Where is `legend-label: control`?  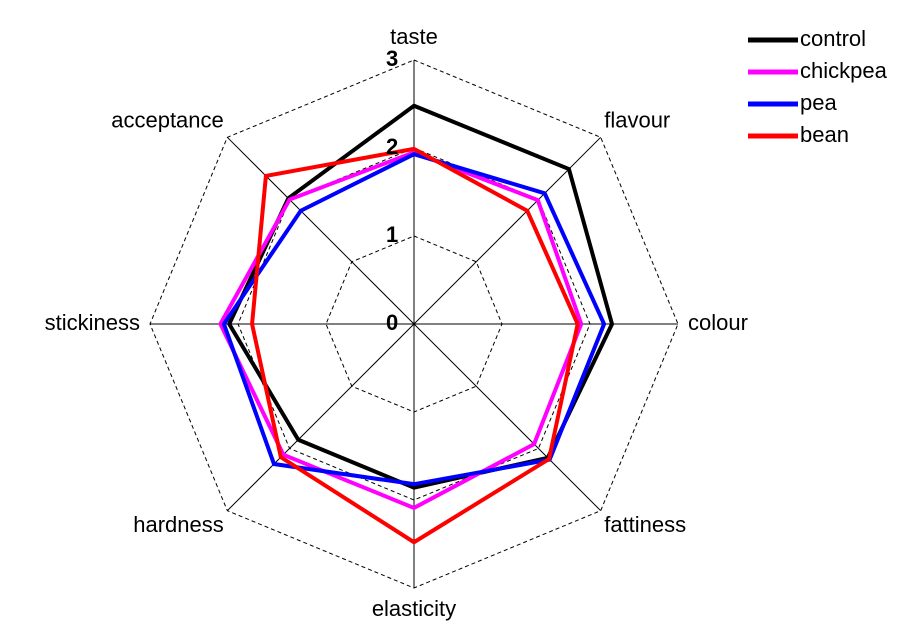
legend-label: control is located at coordinates (833, 38).